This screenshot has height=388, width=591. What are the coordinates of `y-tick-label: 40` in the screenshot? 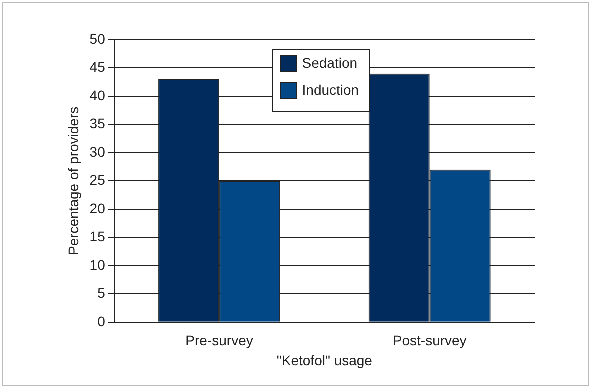 It's located at (98, 95).